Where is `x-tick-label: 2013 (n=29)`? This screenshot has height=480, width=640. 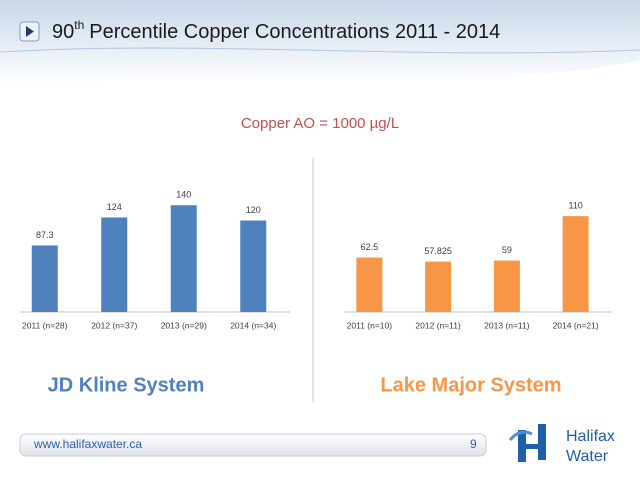
x-tick-label: 2013 (n=29) is located at coordinates (184, 325).